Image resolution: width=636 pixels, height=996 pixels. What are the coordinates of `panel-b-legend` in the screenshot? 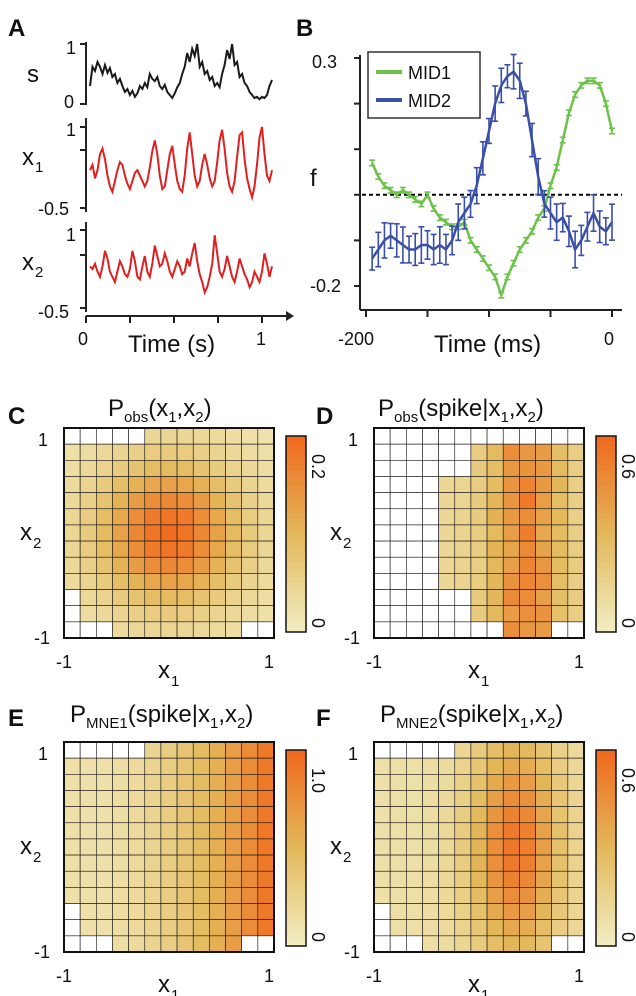 It's located at (424, 85).